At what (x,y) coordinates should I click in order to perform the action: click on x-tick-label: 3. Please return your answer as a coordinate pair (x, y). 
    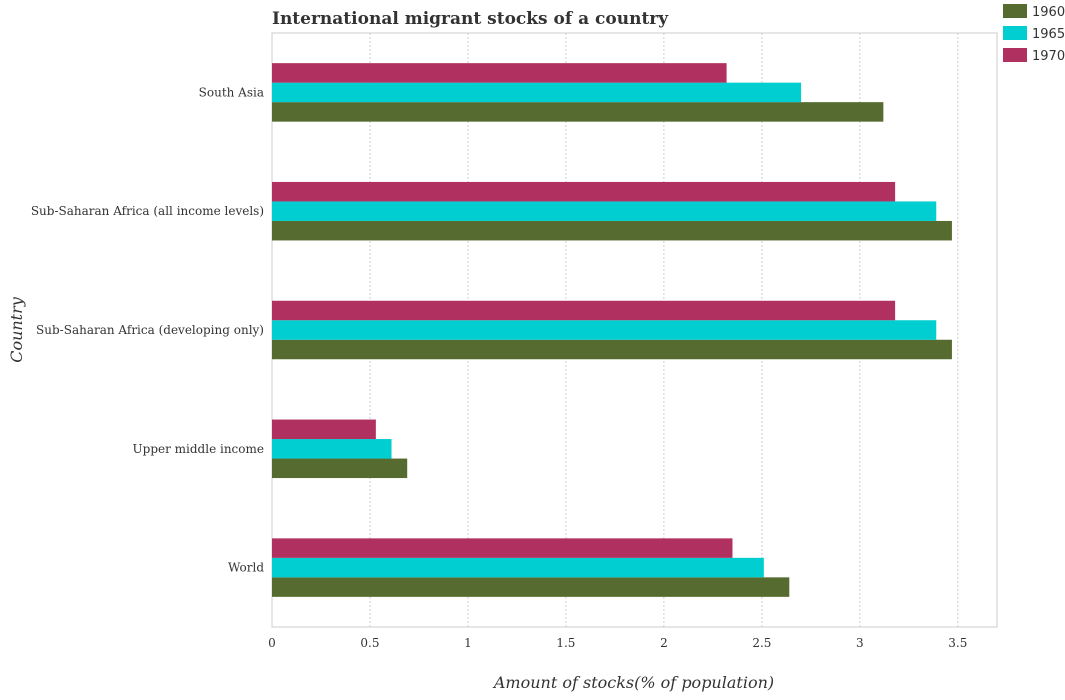
    Looking at the image, I should click on (860, 643).